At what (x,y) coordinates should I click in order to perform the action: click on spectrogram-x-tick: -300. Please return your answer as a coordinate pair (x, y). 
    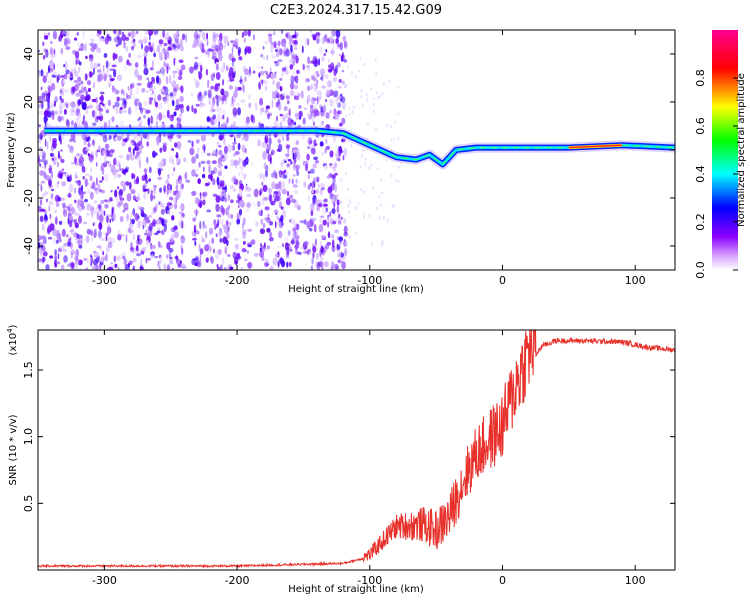
    Looking at the image, I should click on (104, 280).